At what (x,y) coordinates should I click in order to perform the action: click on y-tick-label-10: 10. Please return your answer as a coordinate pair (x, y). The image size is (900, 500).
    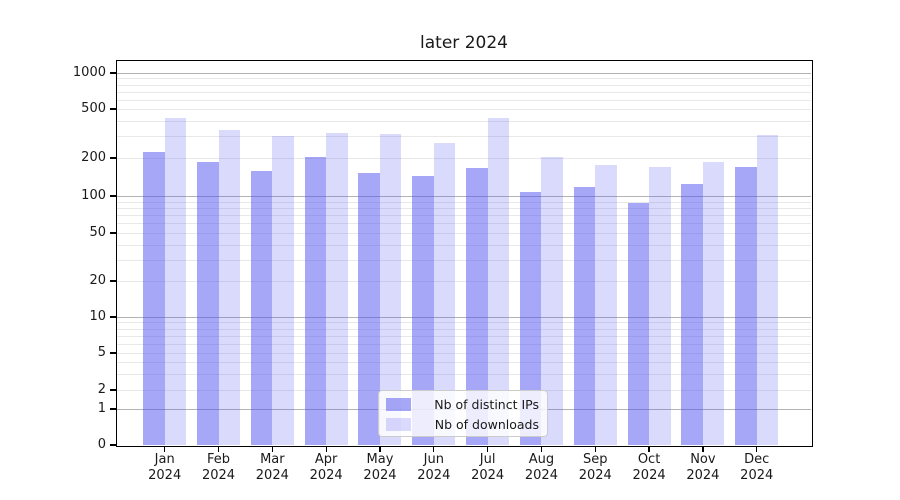
    Looking at the image, I should click on (97, 316).